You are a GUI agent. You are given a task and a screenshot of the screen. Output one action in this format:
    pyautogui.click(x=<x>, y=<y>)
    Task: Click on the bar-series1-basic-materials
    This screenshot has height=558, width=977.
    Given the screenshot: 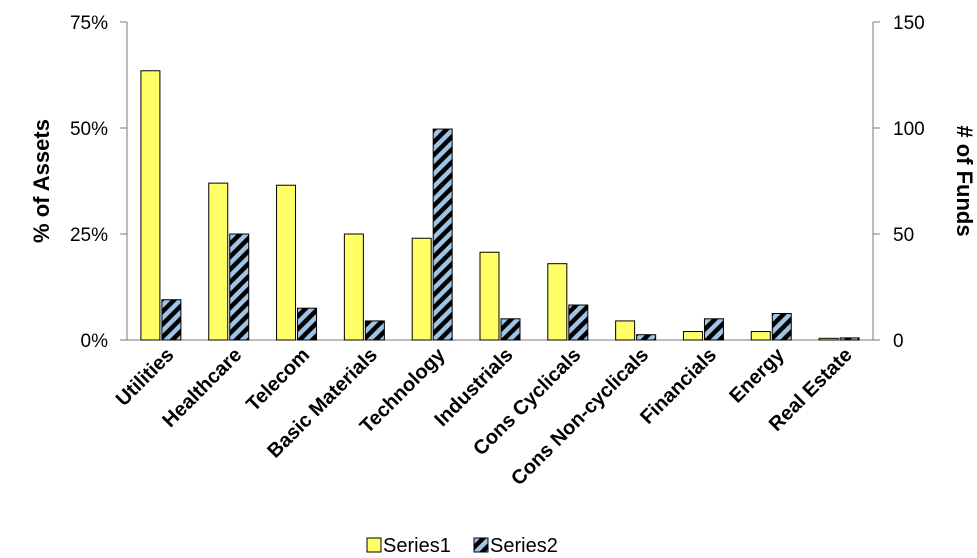 What is the action you would take?
    pyautogui.click(x=353, y=287)
    